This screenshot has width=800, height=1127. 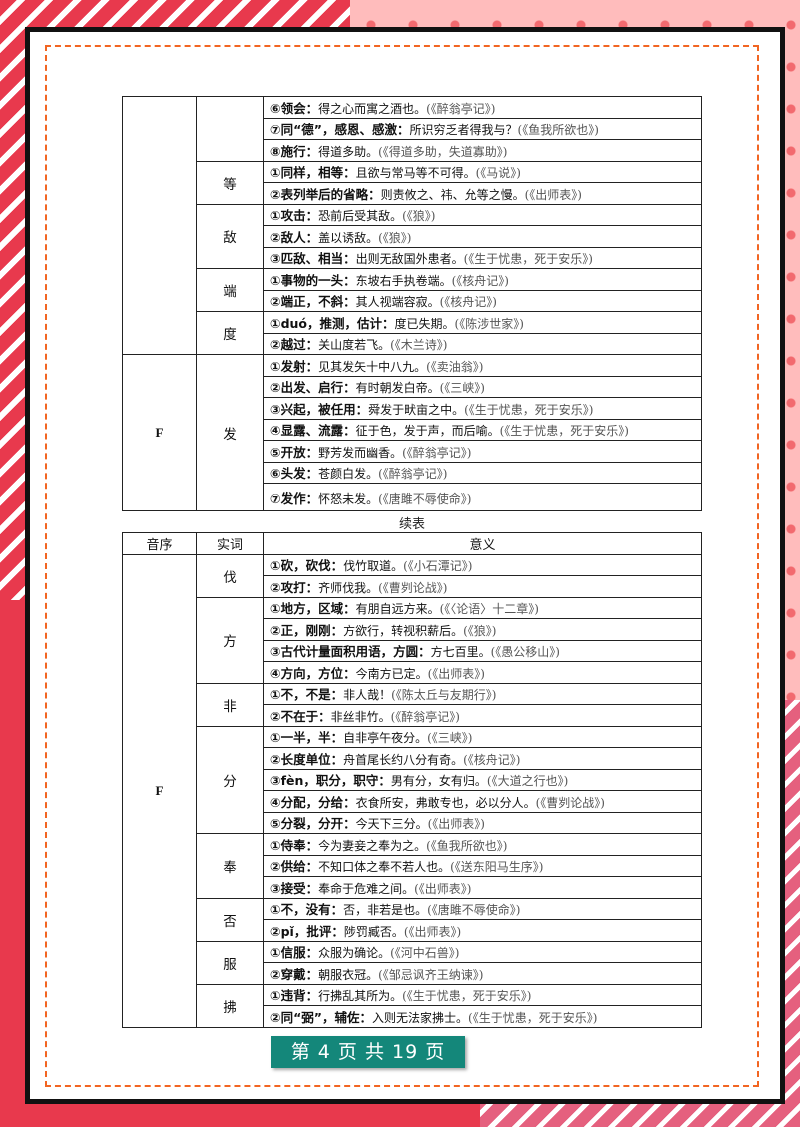 What do you see at coordinates (230, 779) in the screenshot?
I see `word-cell: 分` at bounding box center [230, 779].